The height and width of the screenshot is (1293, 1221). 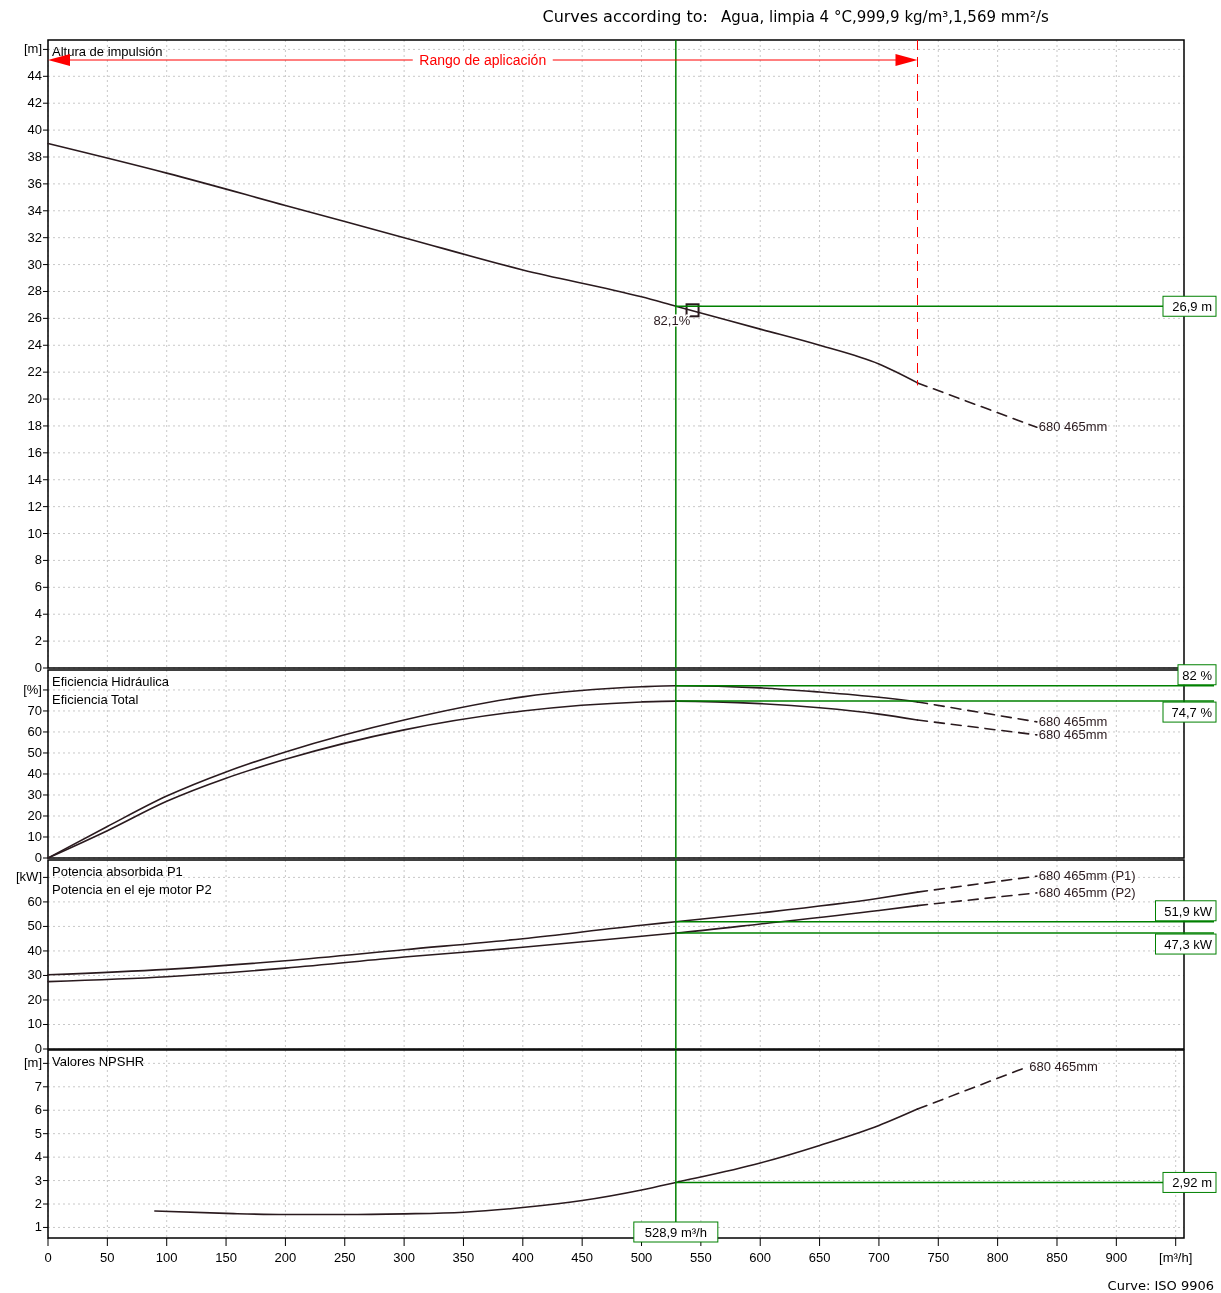 What do you see at coordinates (997, 1257) in the screenshot?
I see `x-tick-label: 800` at bounding box center [997, 1257].